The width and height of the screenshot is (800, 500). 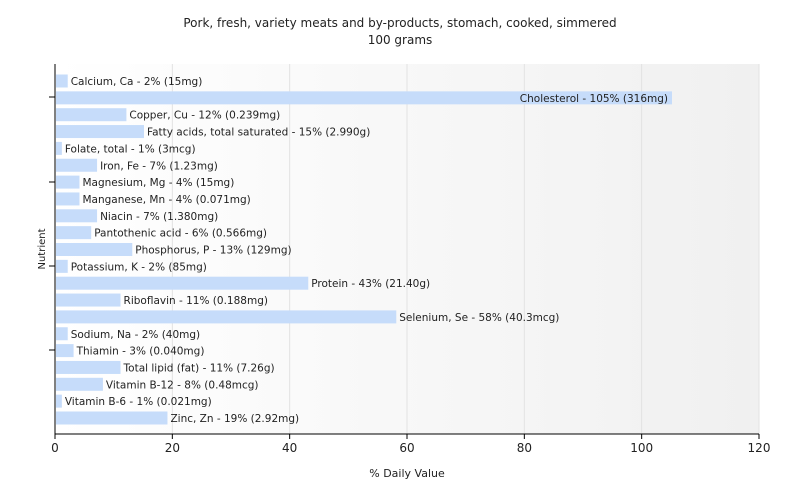 What do you see at coordinates (180, 234) in the screenshot?
I see `bar-label: Pantothenic acid - 6% (0.566mg)` at bounding box center [180, 234].